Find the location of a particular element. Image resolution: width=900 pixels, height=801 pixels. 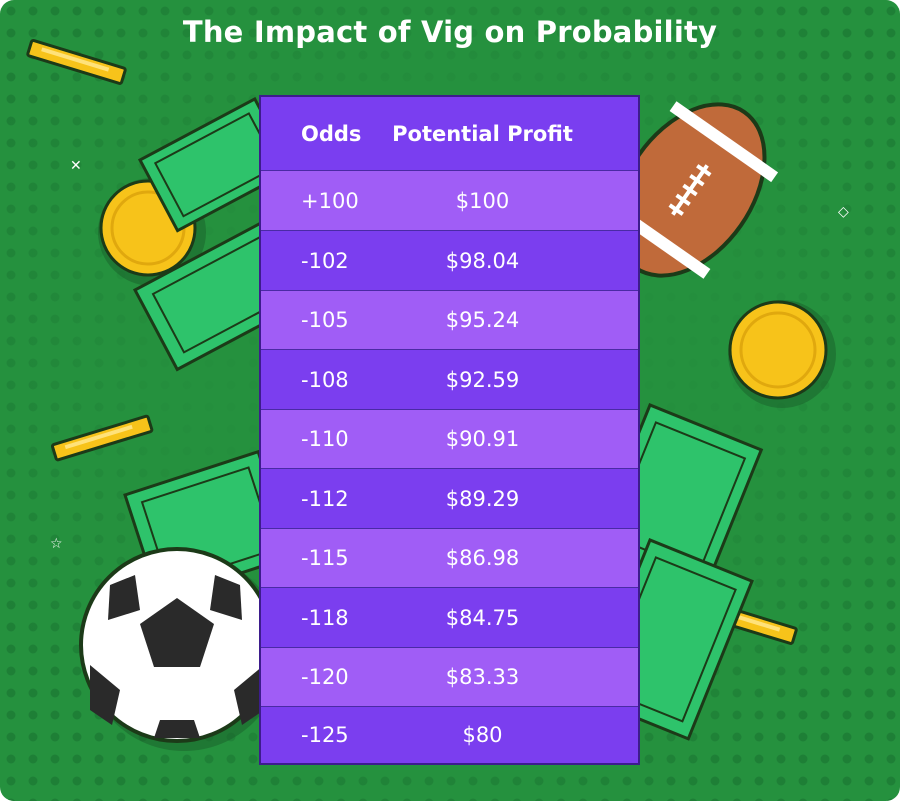

table-header: Odds Potential Profit is located at coordinates (449, 133).